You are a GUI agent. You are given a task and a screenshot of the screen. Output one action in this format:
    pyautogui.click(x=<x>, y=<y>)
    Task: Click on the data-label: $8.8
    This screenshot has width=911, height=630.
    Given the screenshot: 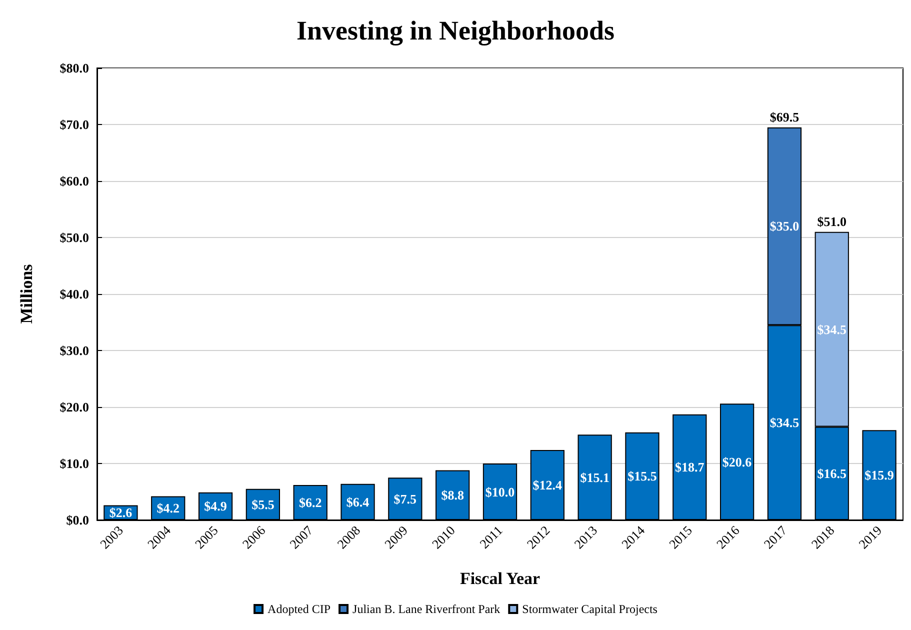 What is the action you would take?
    pyautogui.click(x=452, y=495)
    